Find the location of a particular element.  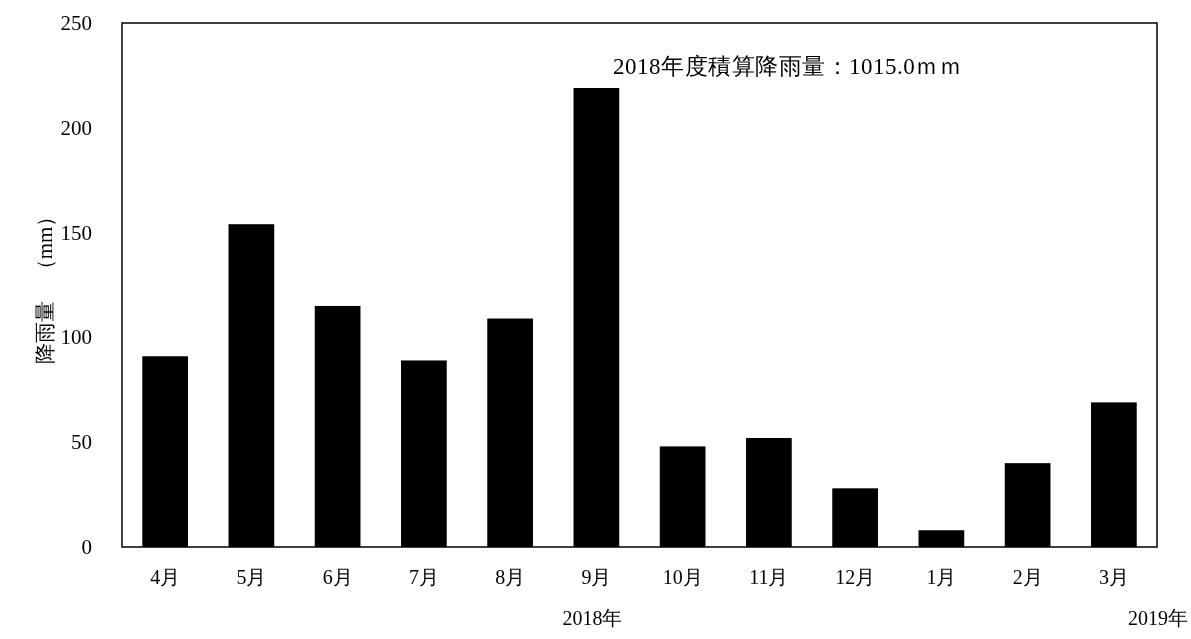

x-tick-label: 5月 is located at coordinates (251, 577).